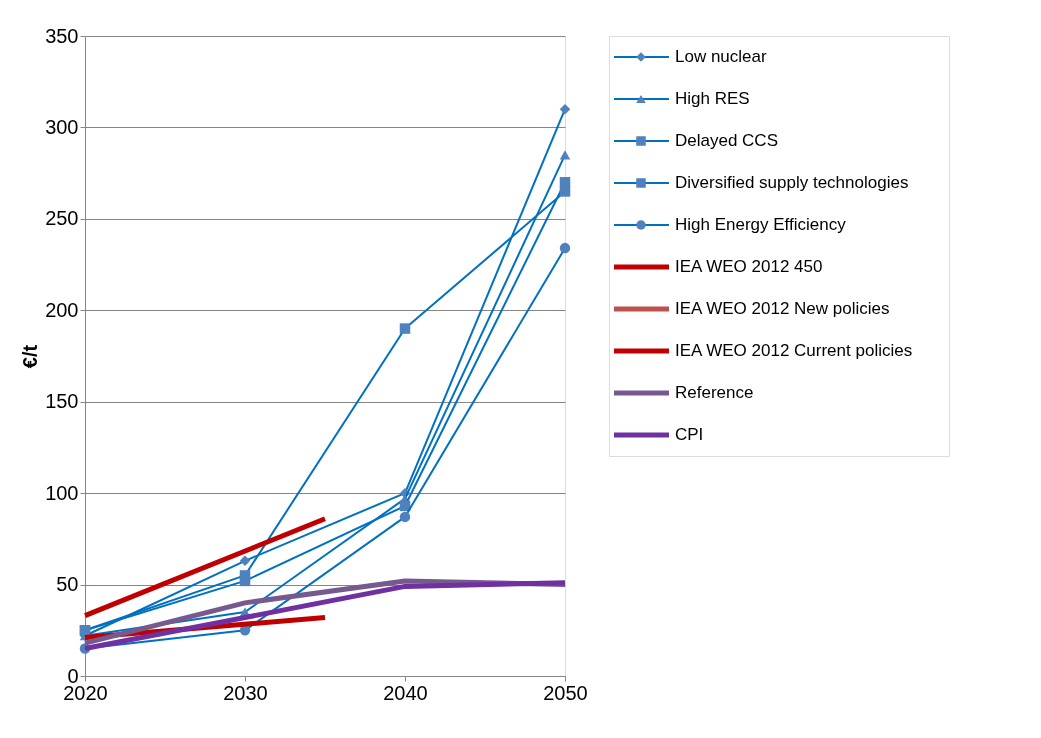 This screenshot has width=1041, height=738. Describe the element at coordinates (712, 98) in the screenshot. I see `legend-label: High RES` at that location.